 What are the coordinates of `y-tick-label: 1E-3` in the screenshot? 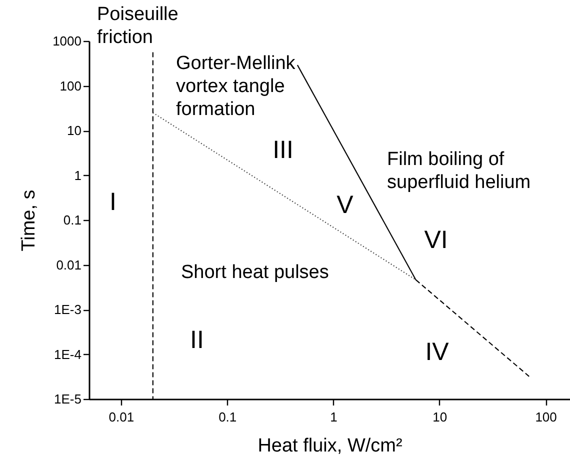 It's located at (68, 309).